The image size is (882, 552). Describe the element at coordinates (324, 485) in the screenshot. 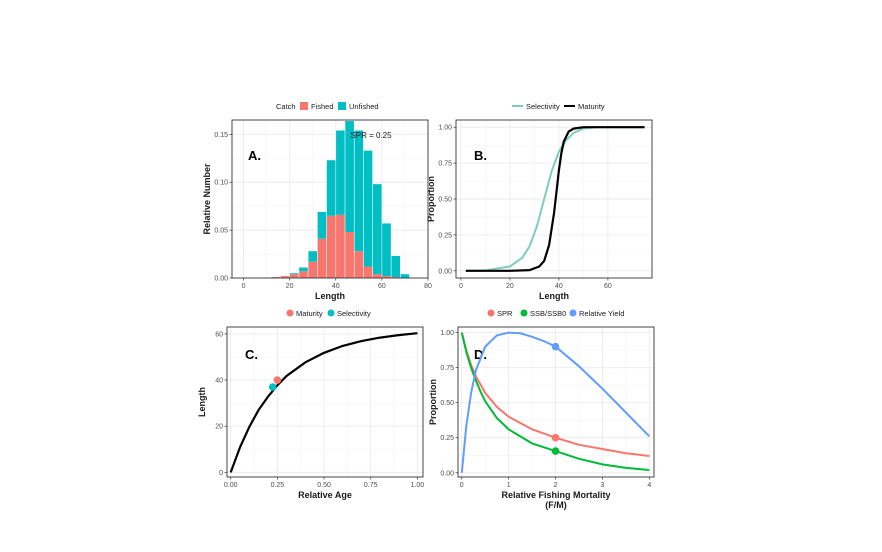

I see `x-tick-label: 0.50` at that location.